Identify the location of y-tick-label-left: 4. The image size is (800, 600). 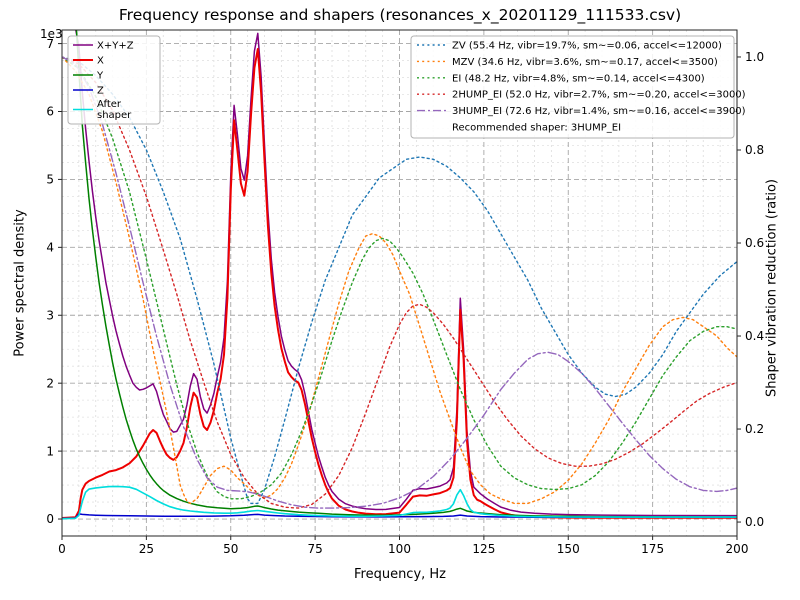
(50, 248).